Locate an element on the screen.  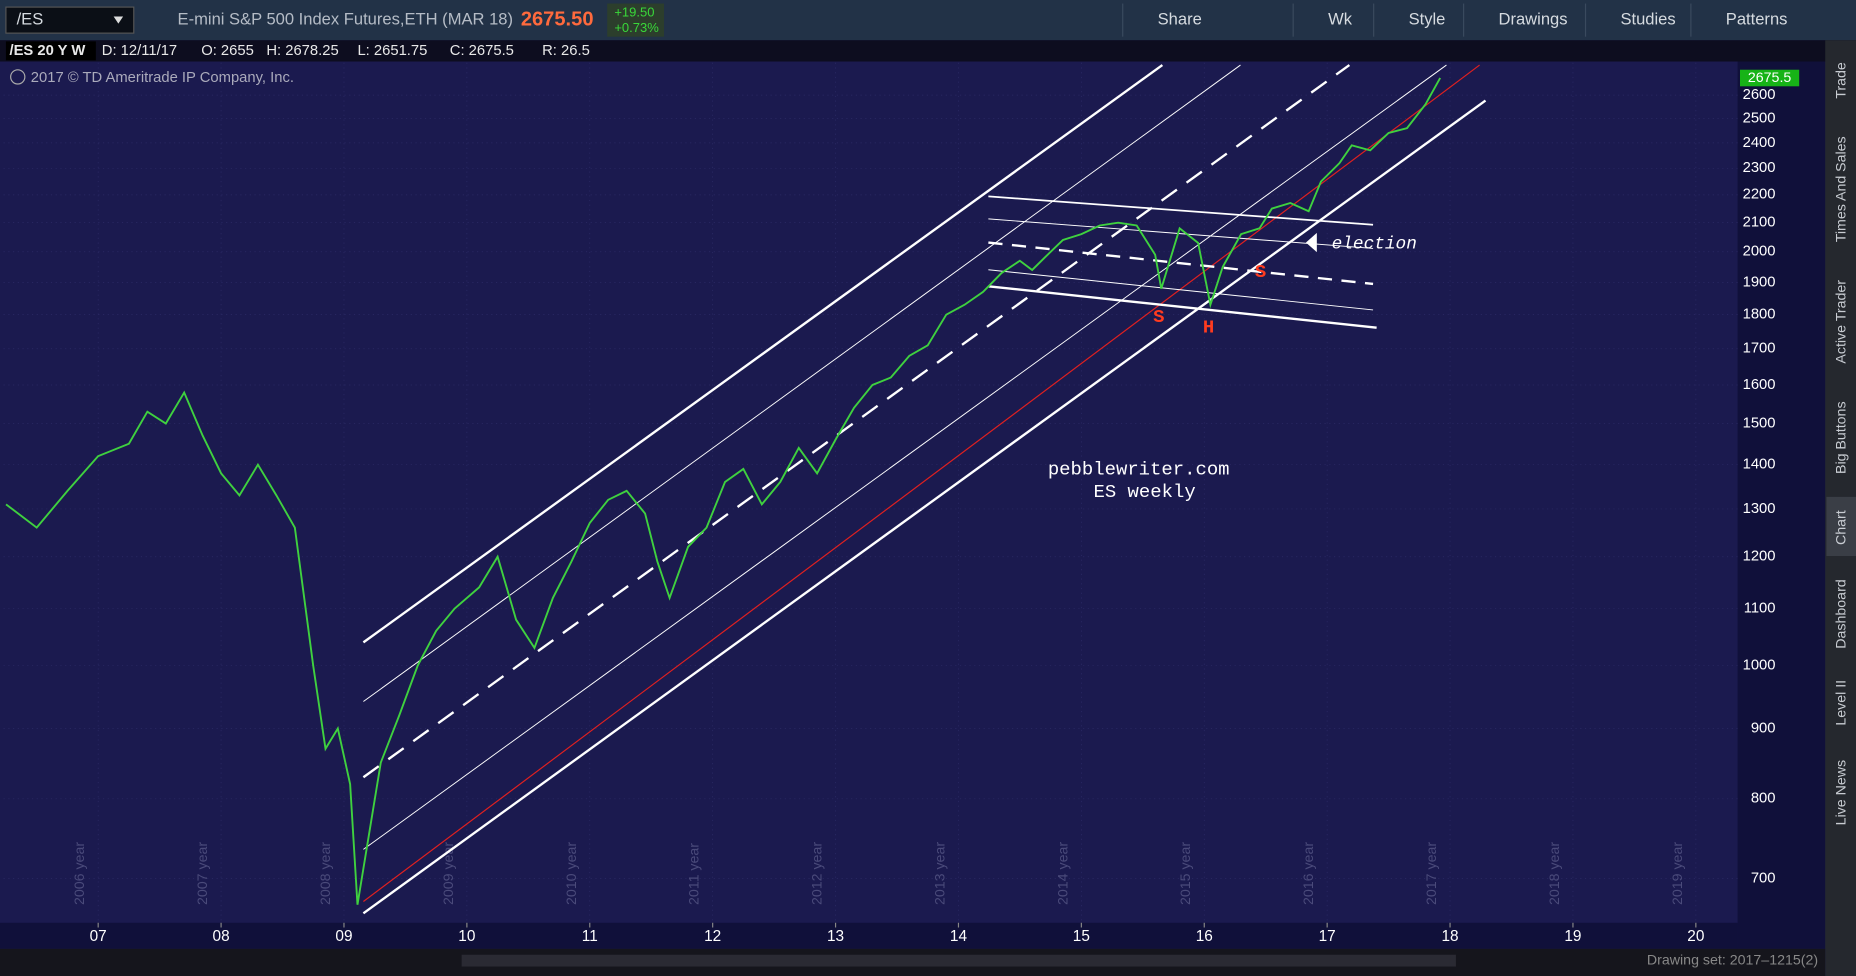
x-tick-label: 19 is located at coordinates (1572, 936).